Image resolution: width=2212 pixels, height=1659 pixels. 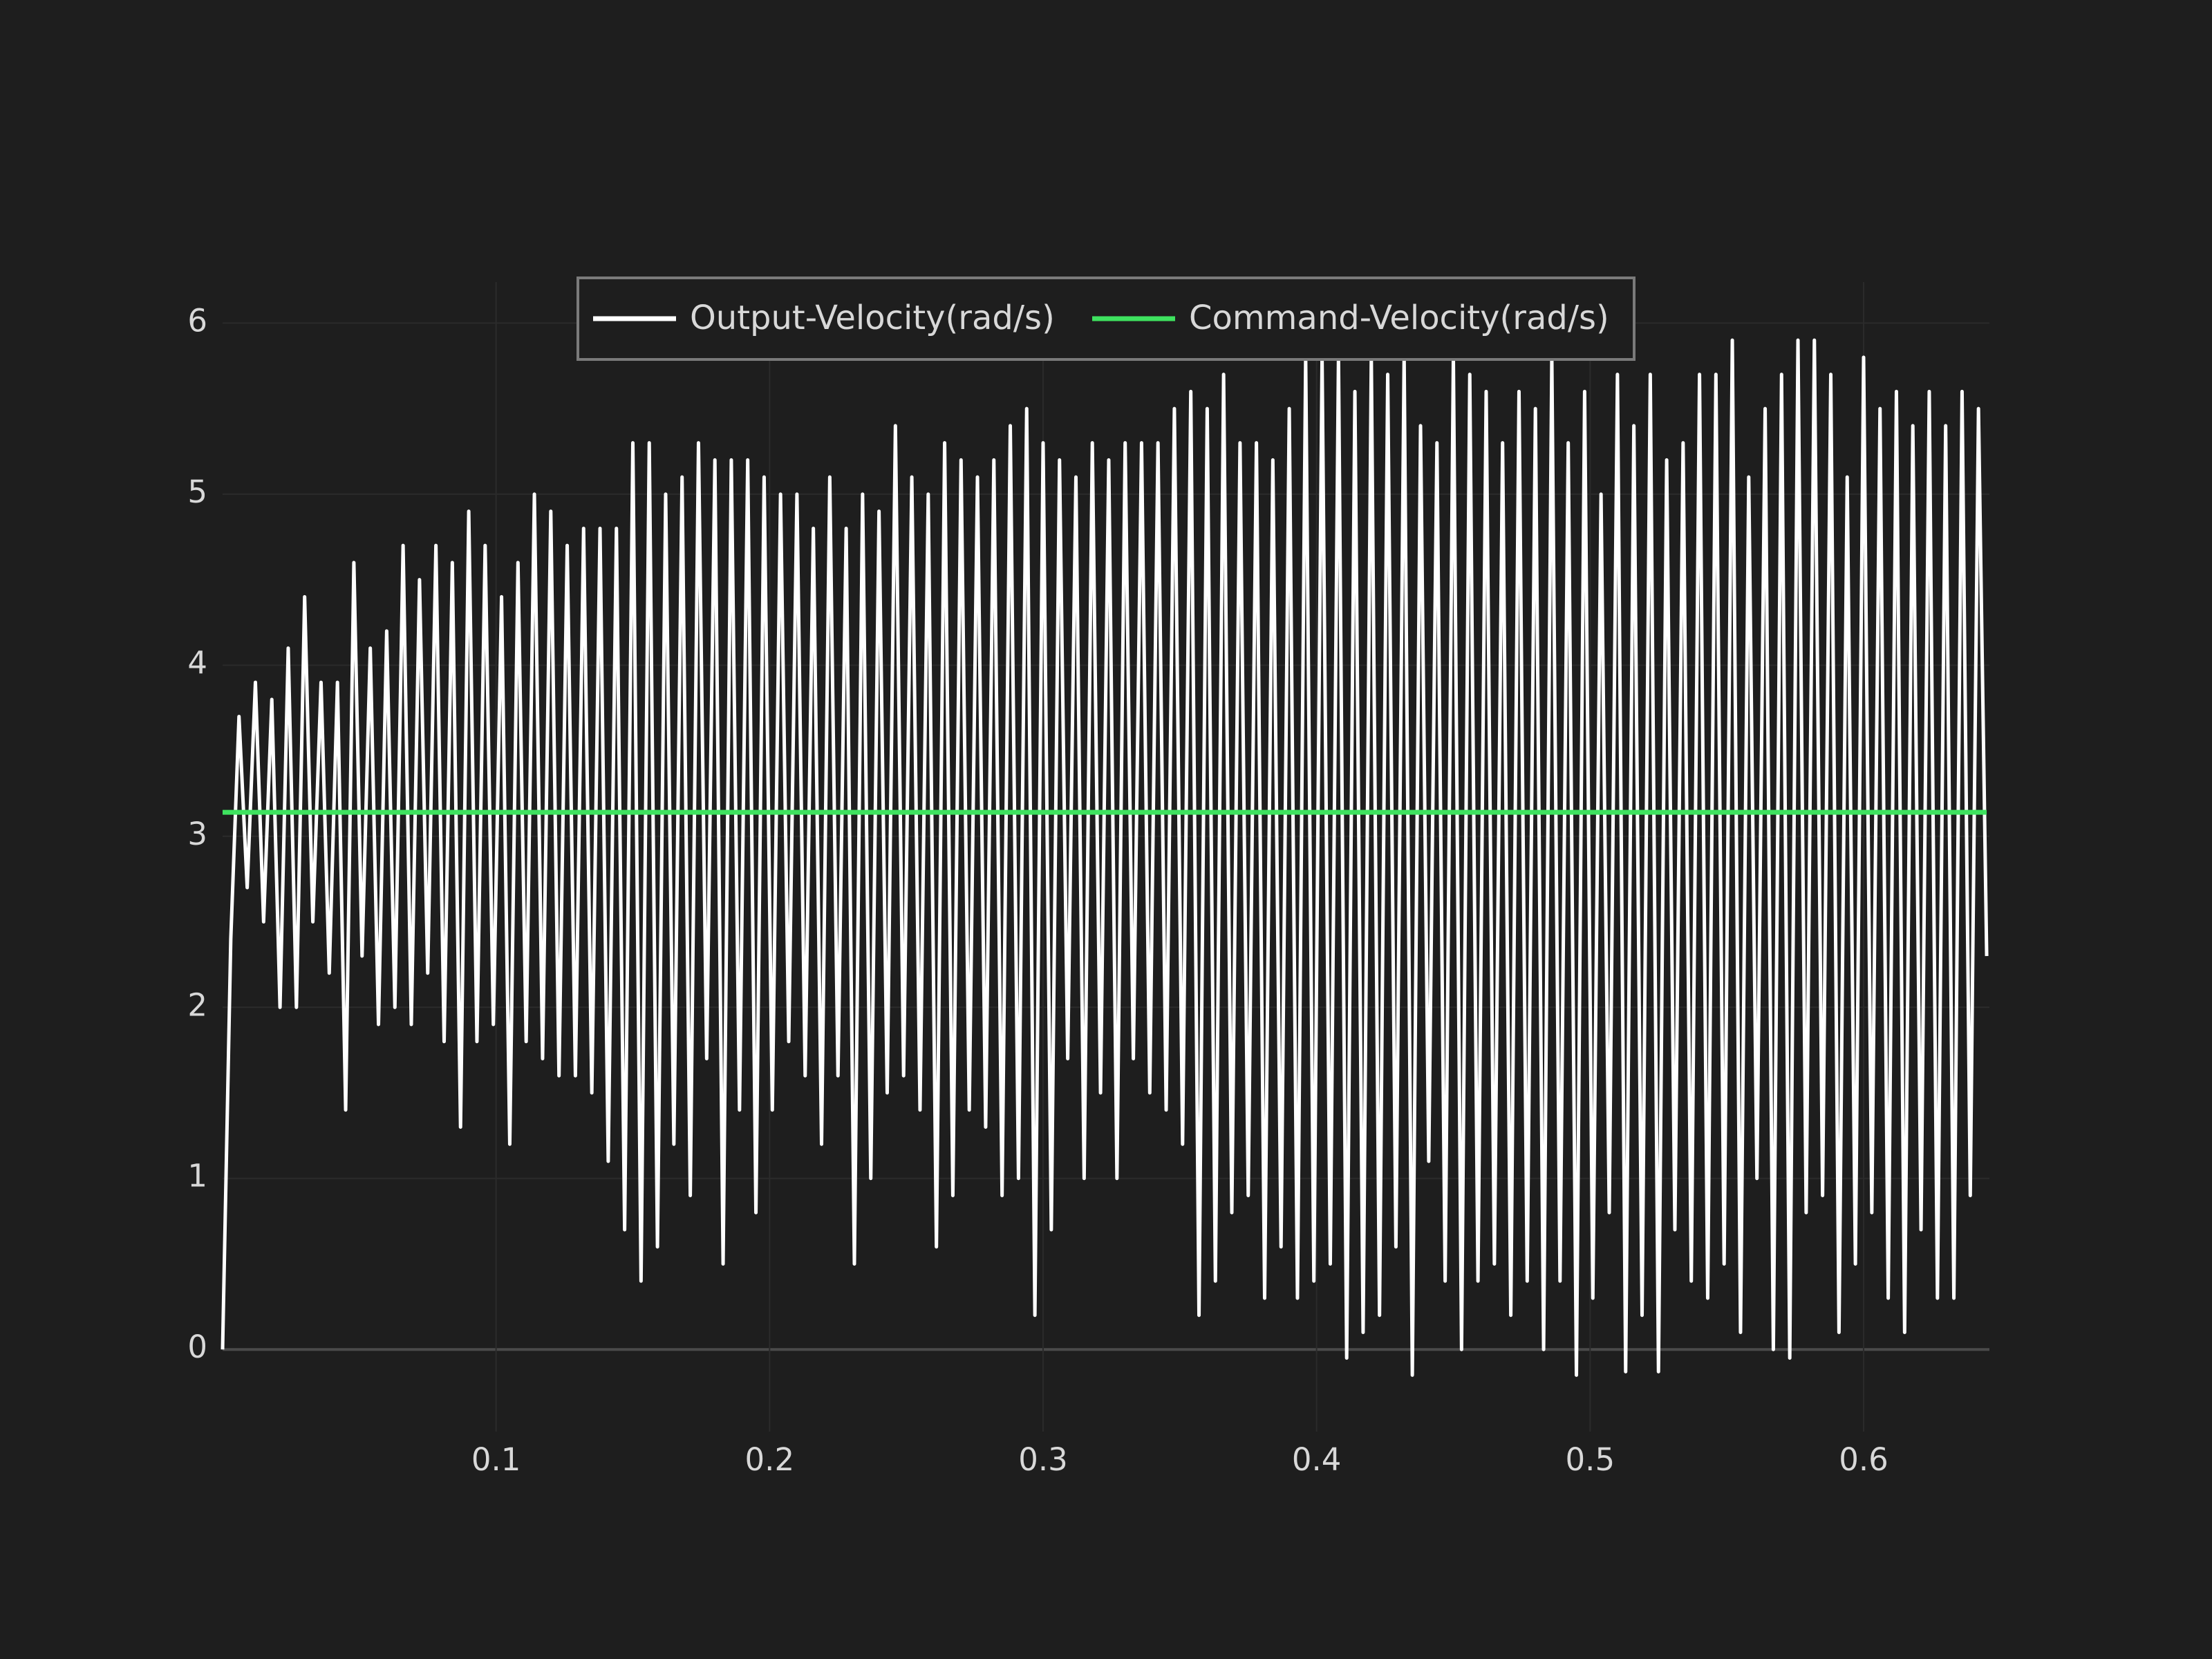 I want to click on y-tick-label: 4, so click(x=197, y=663).